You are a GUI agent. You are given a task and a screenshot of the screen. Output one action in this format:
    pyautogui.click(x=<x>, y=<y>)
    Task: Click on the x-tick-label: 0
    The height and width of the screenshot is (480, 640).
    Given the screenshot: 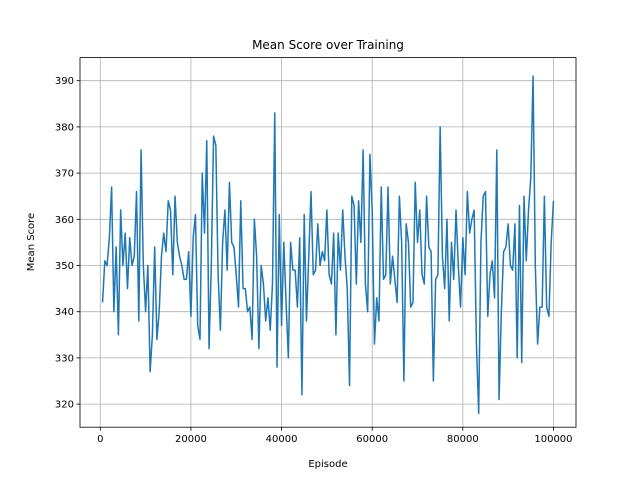 What is the action you would take?
    pyautogui.click(x=100, y=439)
    